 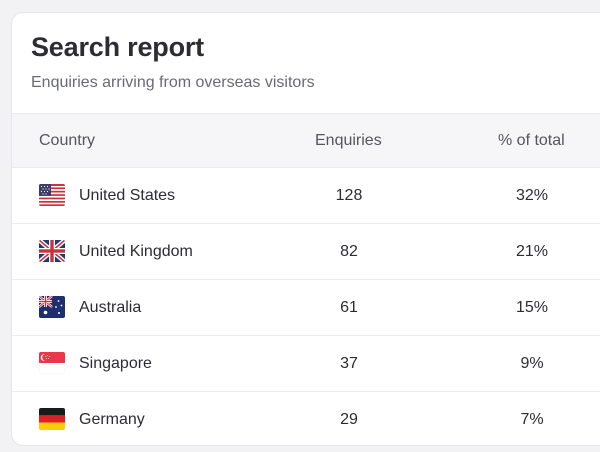 What do you see at coordinates (349, 195) in the screenshot?
I see `enquiries-count: 128` at bounding box center [349, 195].